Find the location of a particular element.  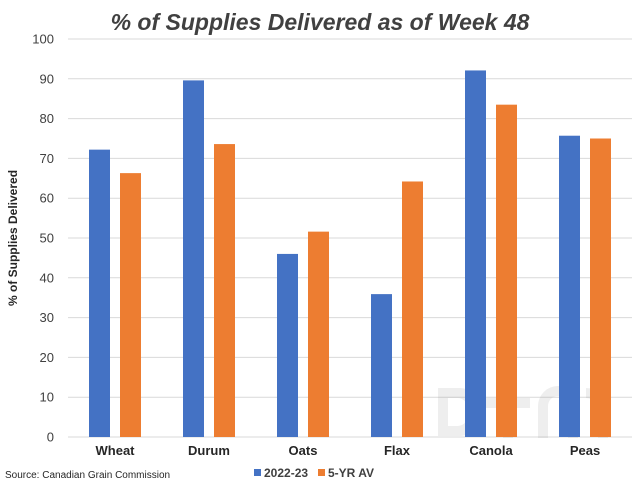

source-note: Source: Canadian Grain Commission is located at coordinates (87, 475).